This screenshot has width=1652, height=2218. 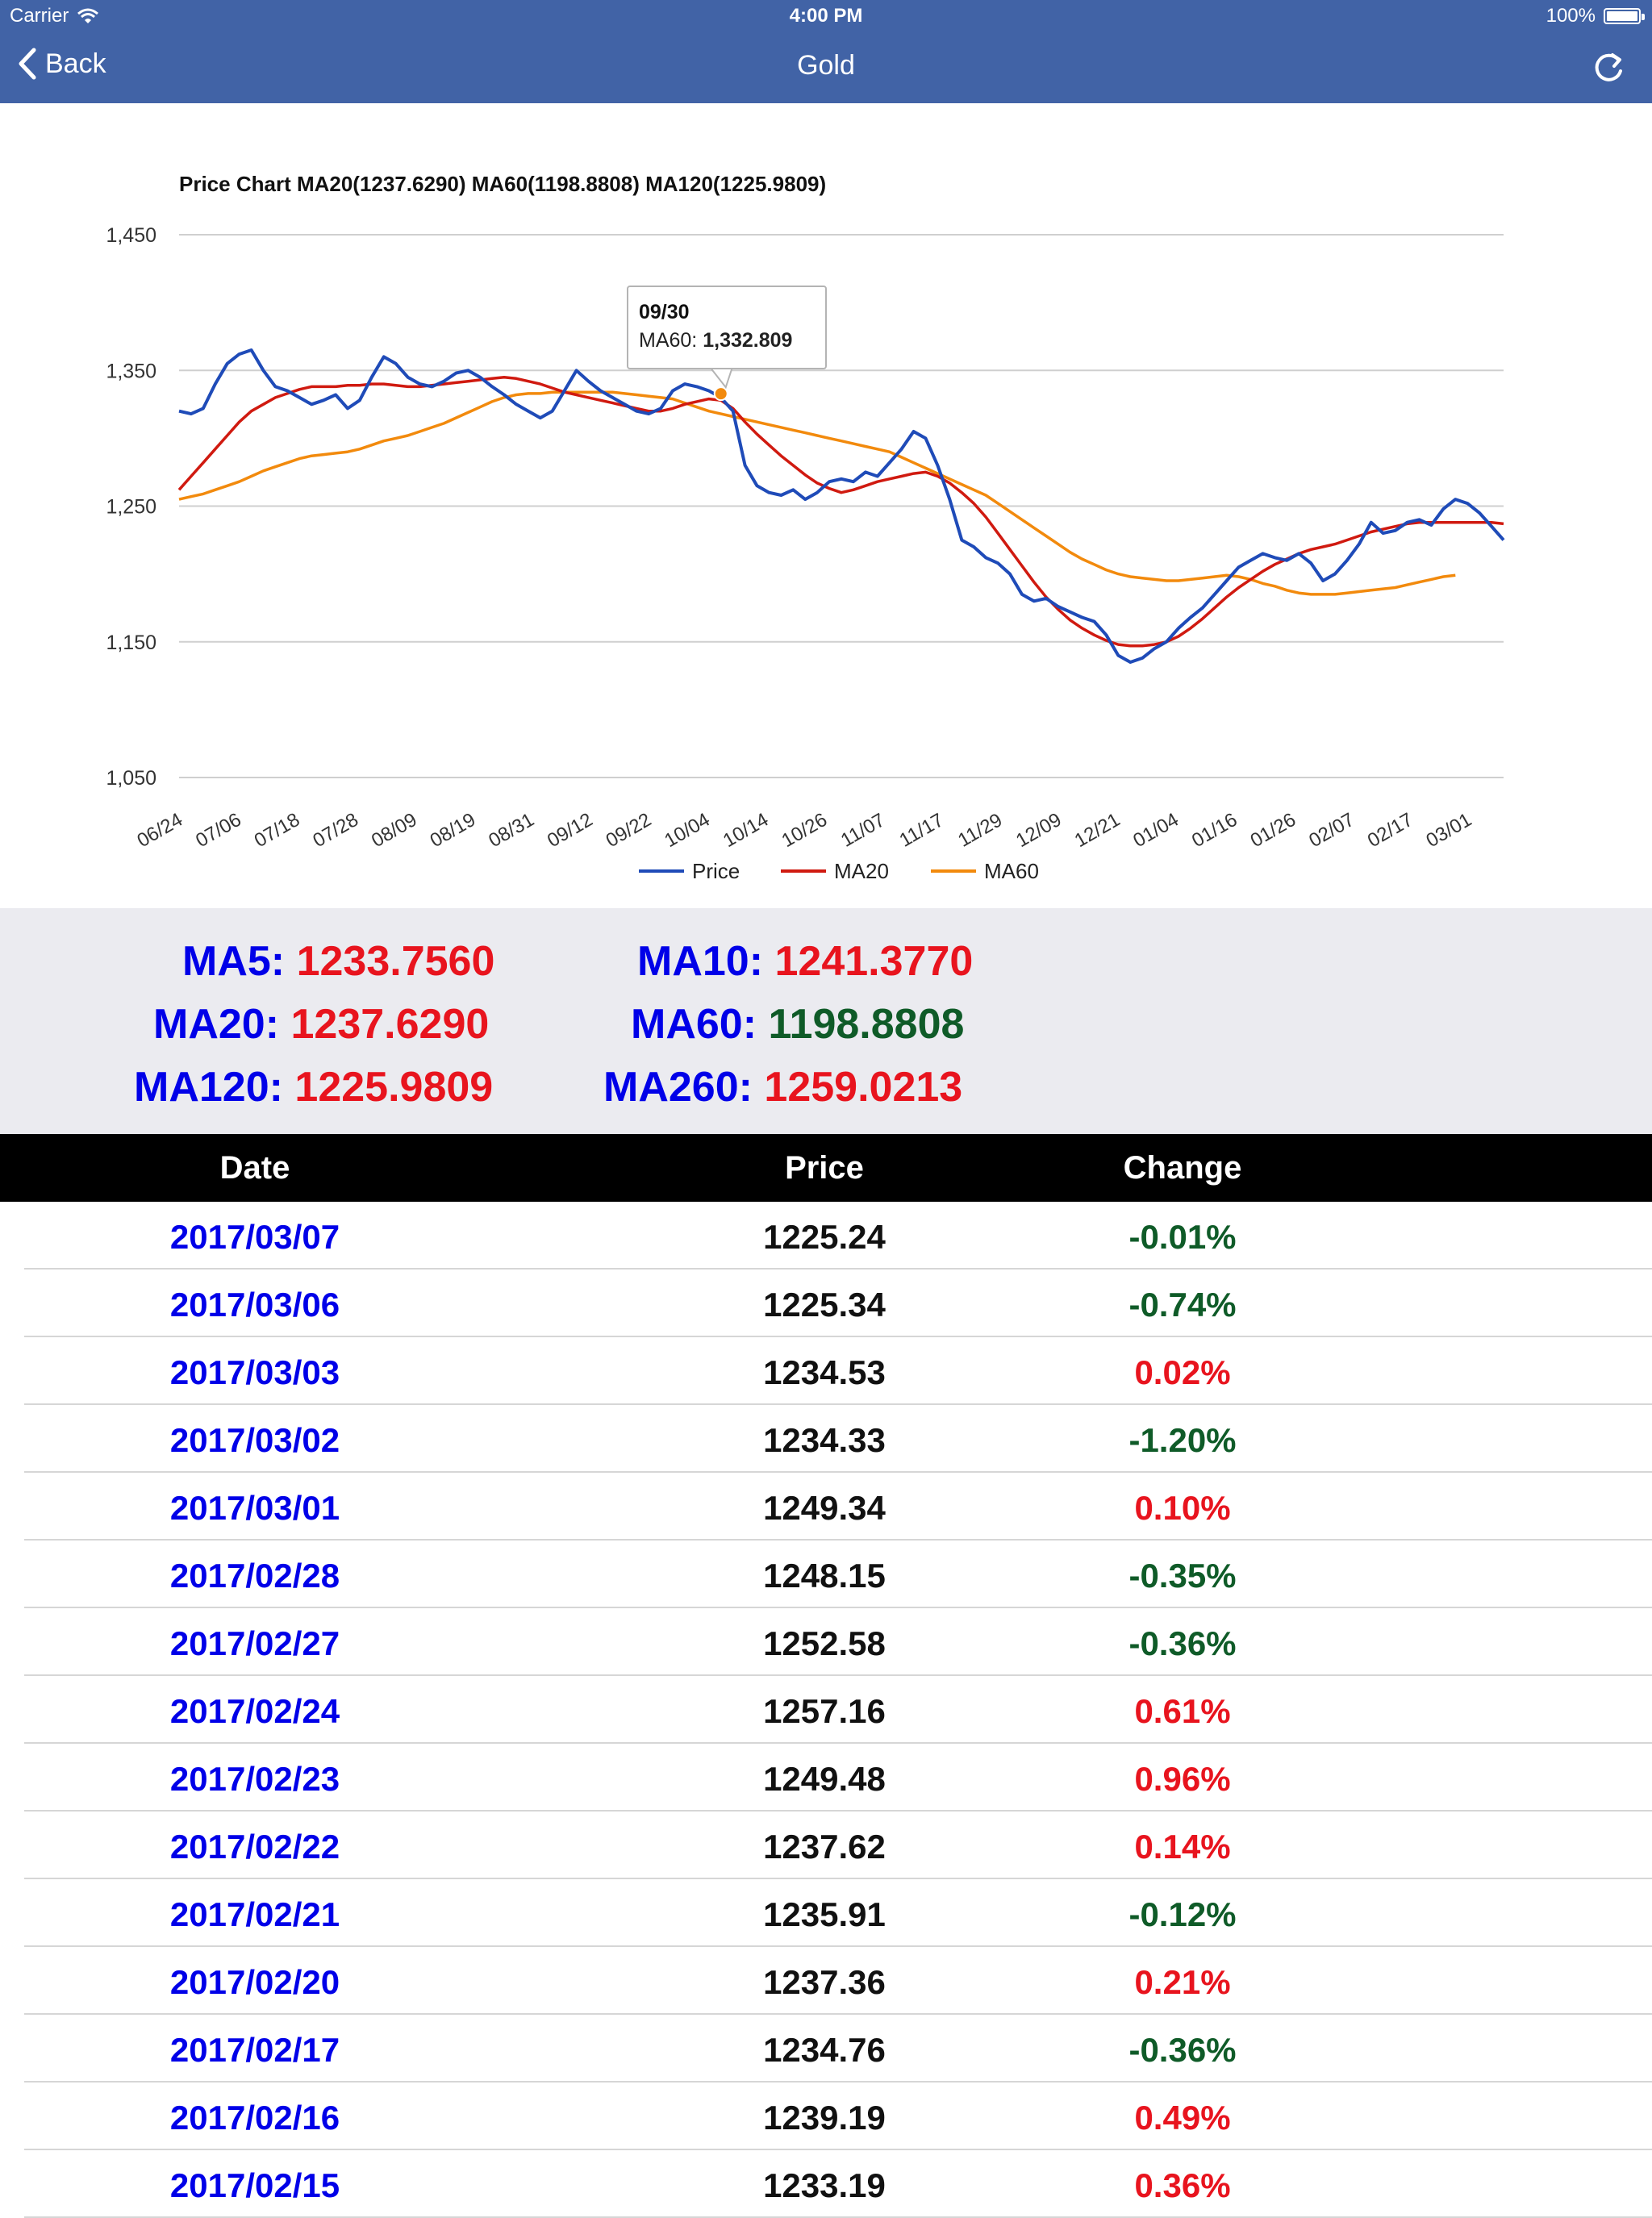 What do you see at coordinates (335, 830) in the screenshot?
I see `x-tick-label: 07/28` at bounding box center [335, 830].